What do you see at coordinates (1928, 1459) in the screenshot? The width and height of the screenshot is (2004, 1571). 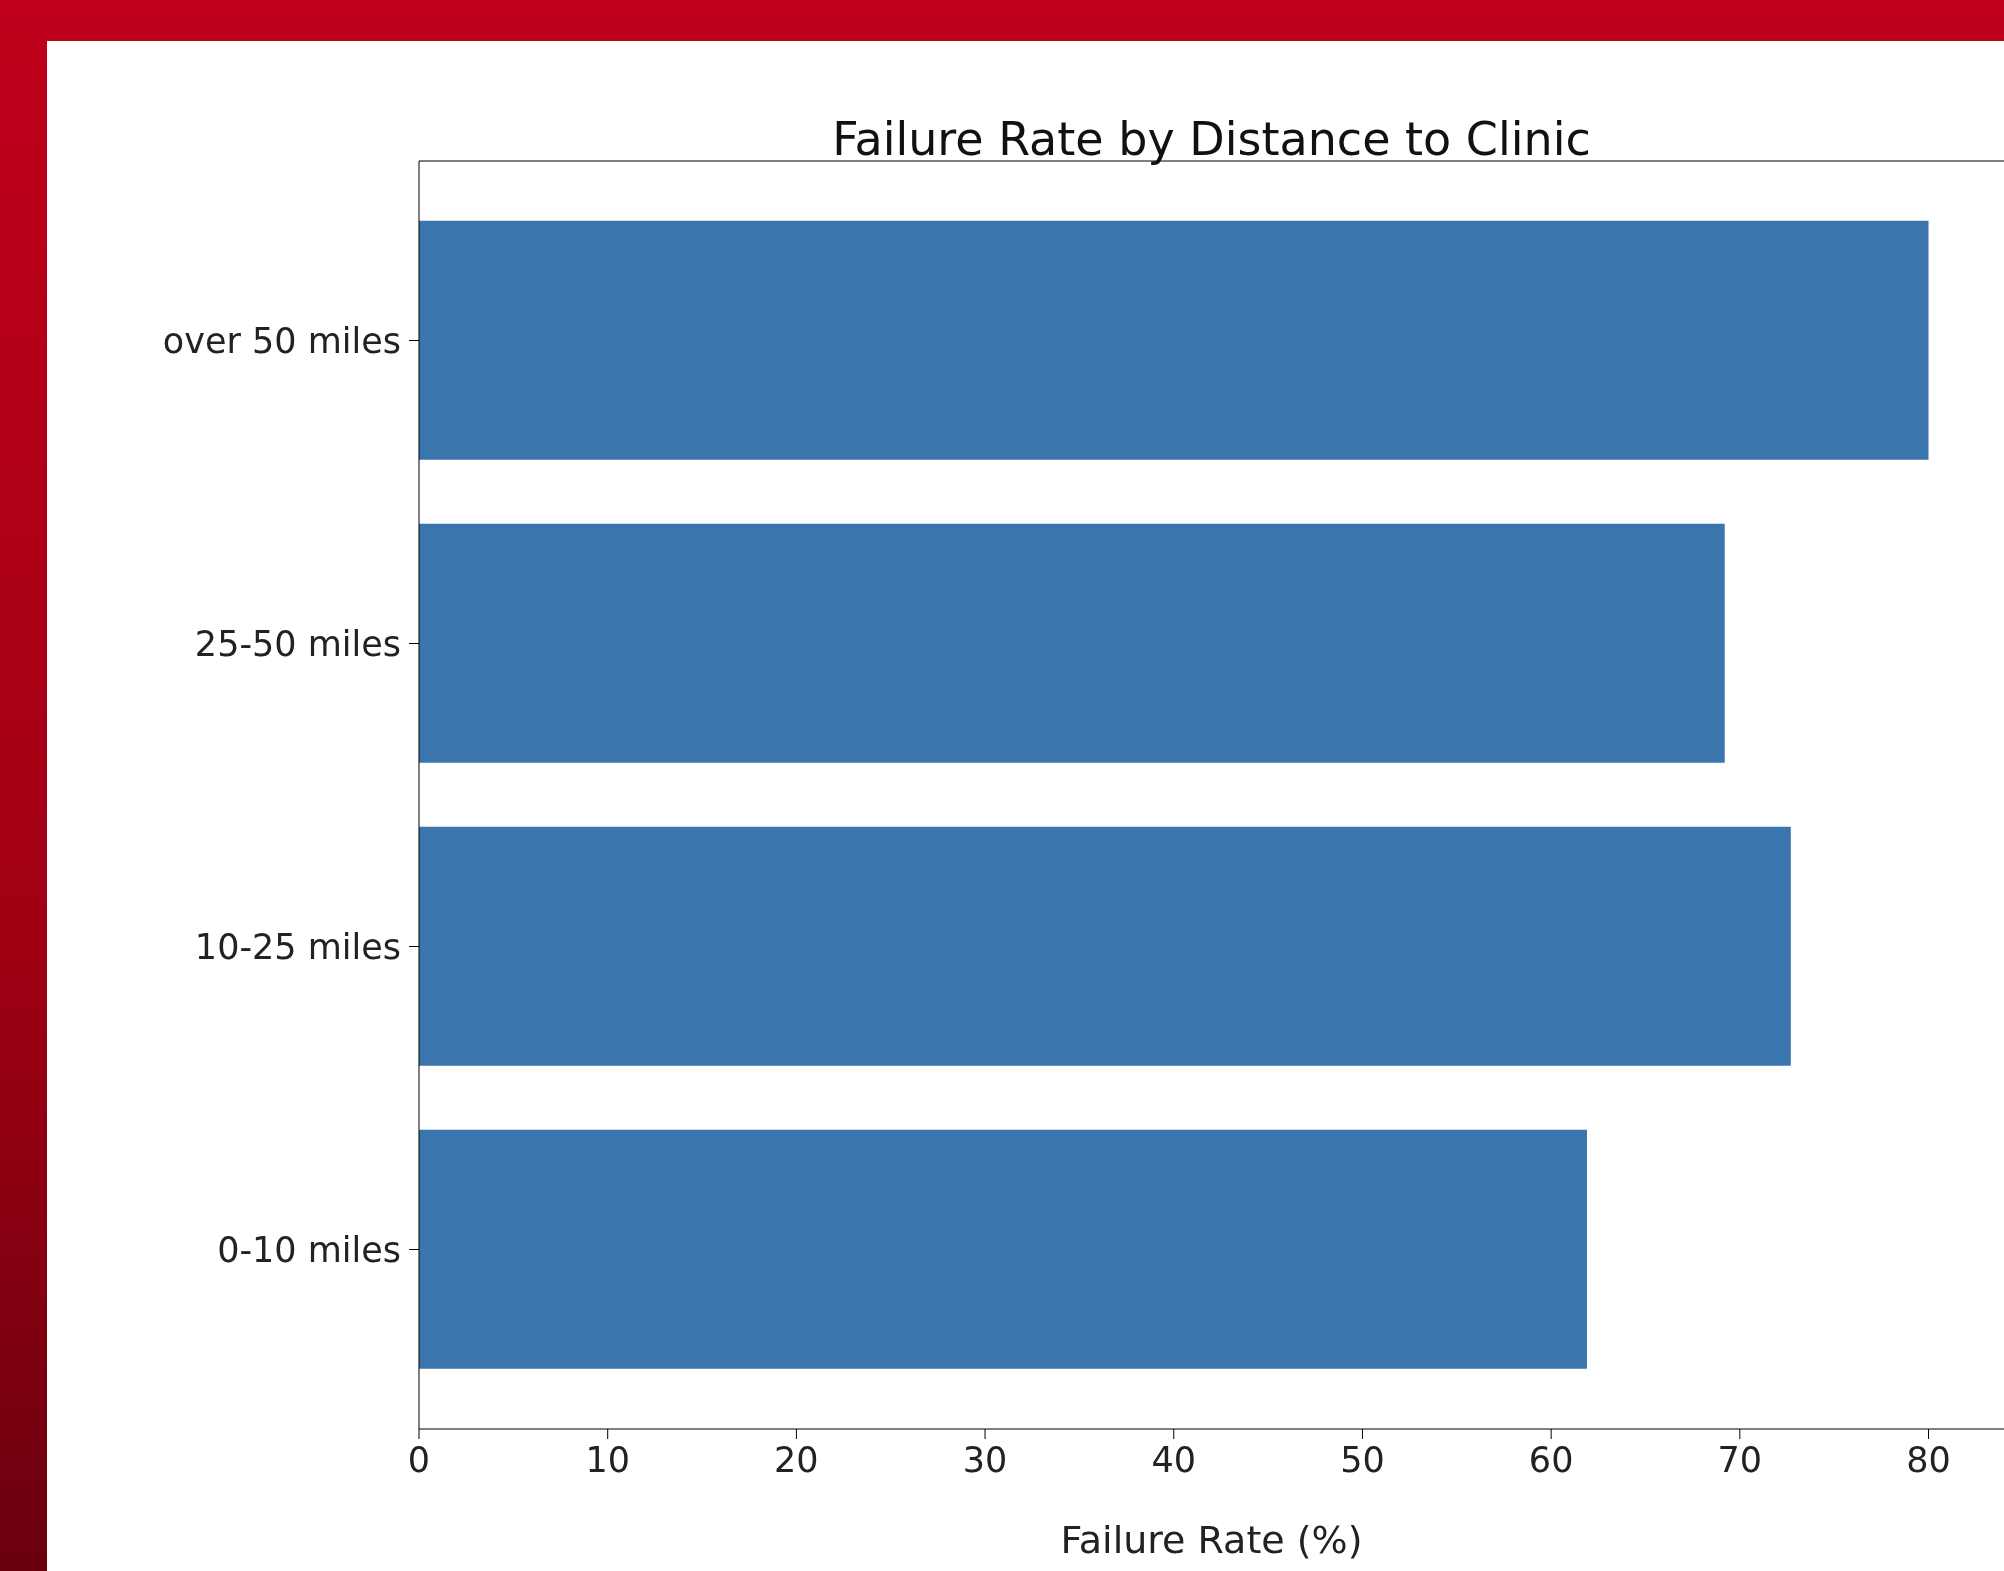 I see `x-tick-label: 80` at bounding box center [1928, 1459].